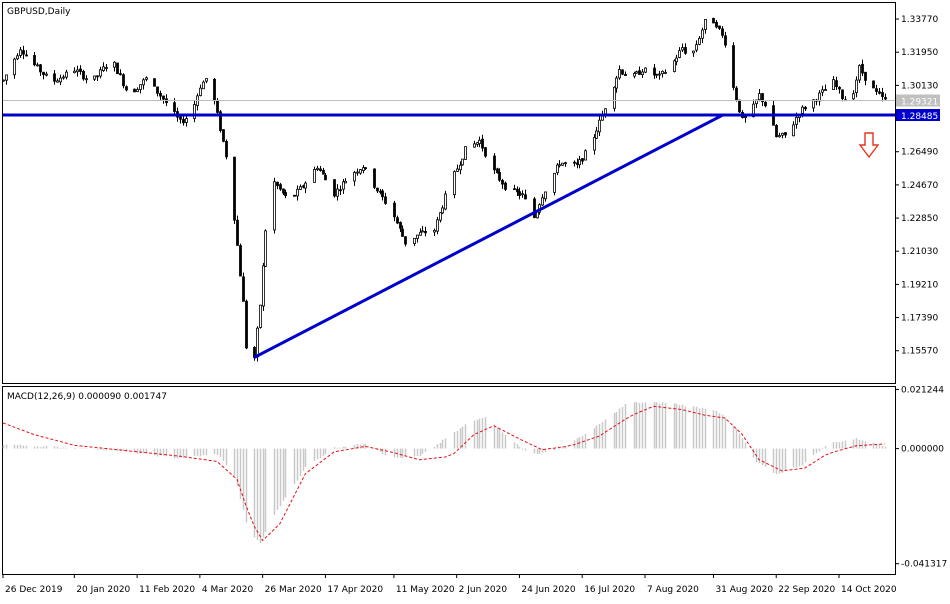  What do you see at coordinates (39, 12) in the screenshot?
I see `price-chart-title: GBPUSD,Daily` at bounding box center [39, 12].